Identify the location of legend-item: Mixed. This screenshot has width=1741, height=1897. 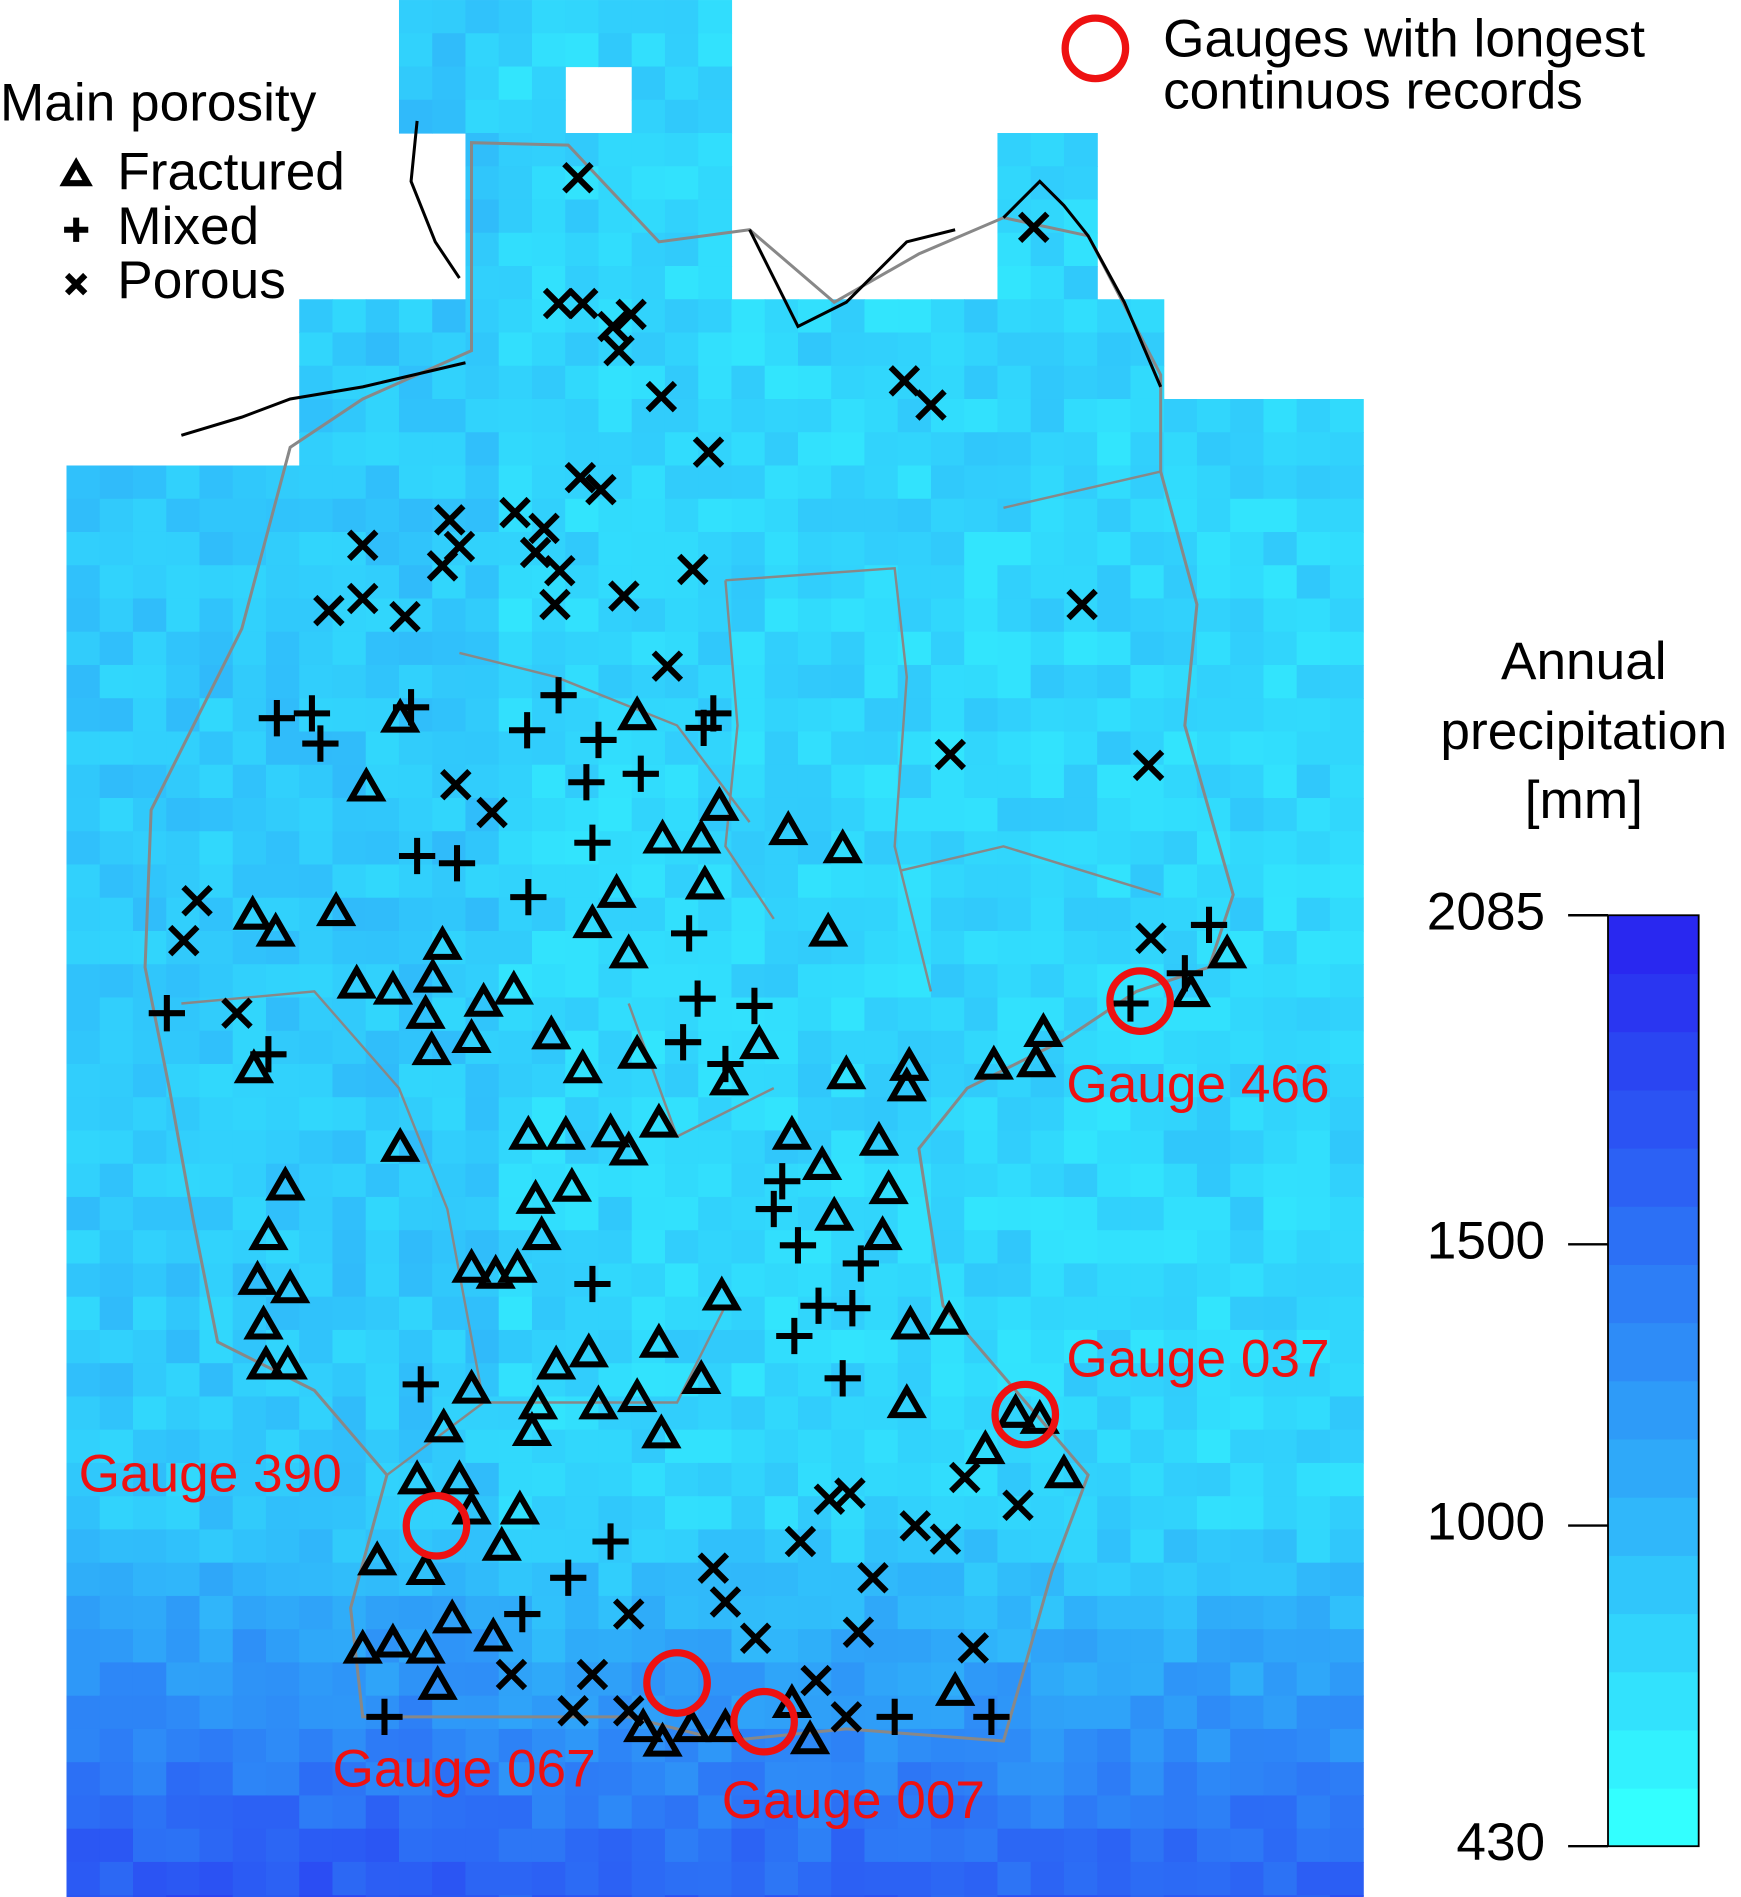
(161, 226).